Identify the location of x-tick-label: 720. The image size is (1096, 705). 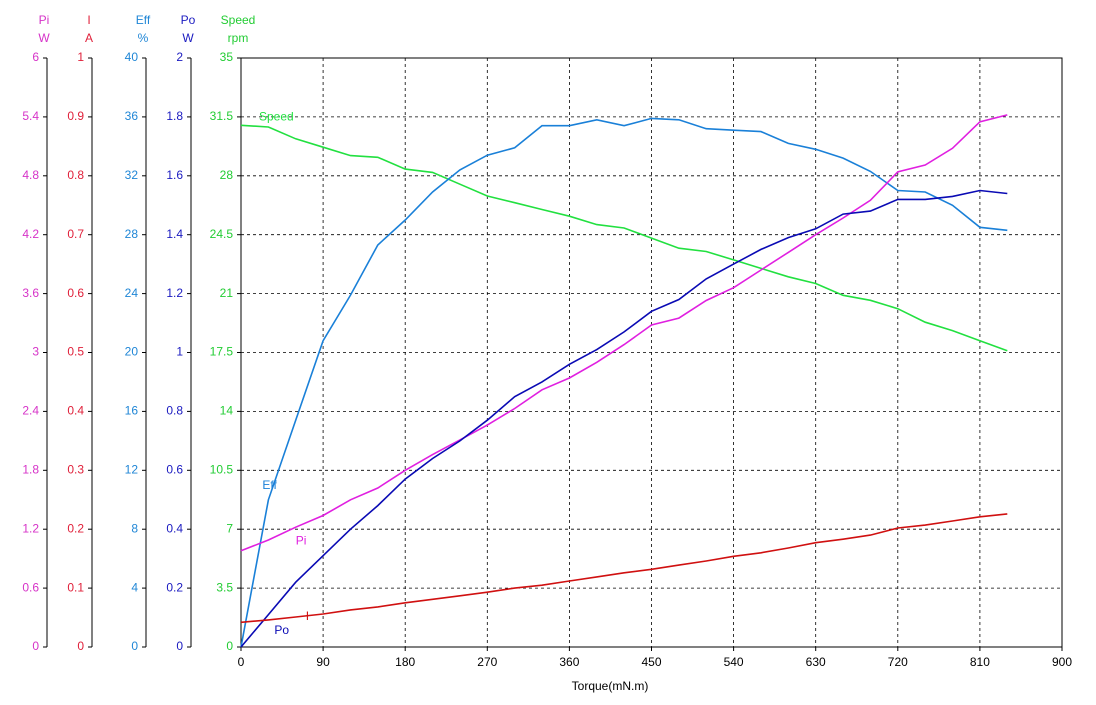
(898, 662).